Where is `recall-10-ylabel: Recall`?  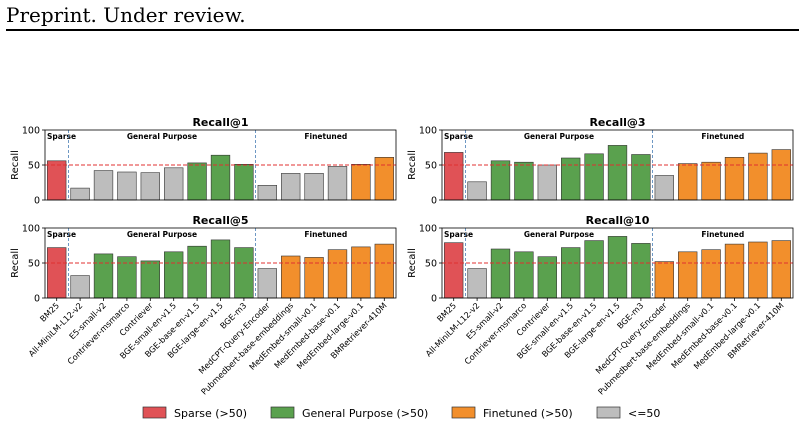 recall-10-ylabel: Recall is located at coordinates (412, 263).